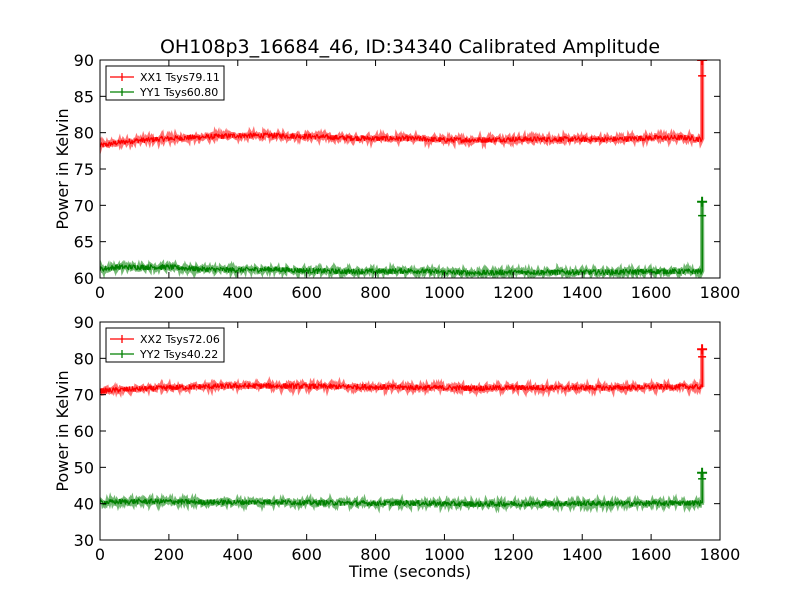 Image resolution: width=800 pixels, height=604 pixels. I want to click on x-axis-label: Time (seconds), so click(409, 571).